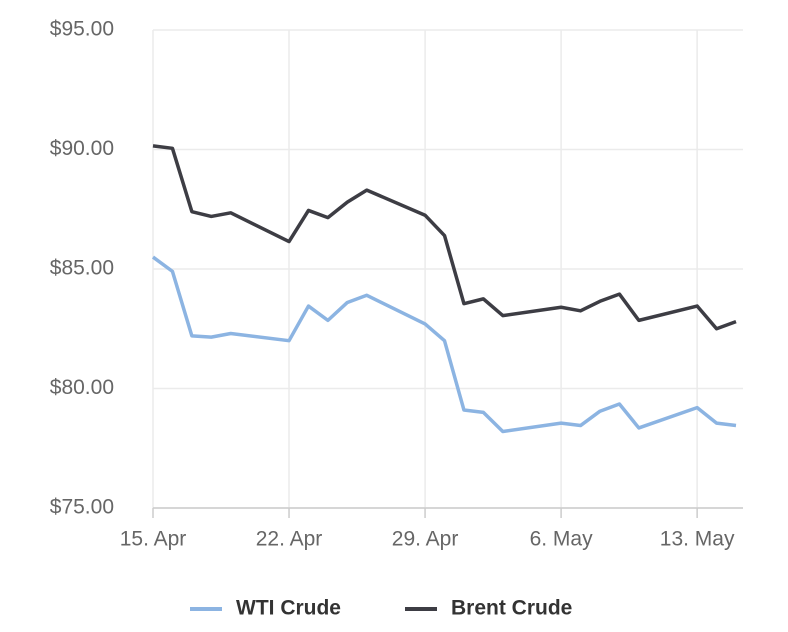 This screenshot has width=788, height=632. Describe the element at coordinates (82, 507) in the screenshot. I see `y-tick-label: $75.00` at that location.